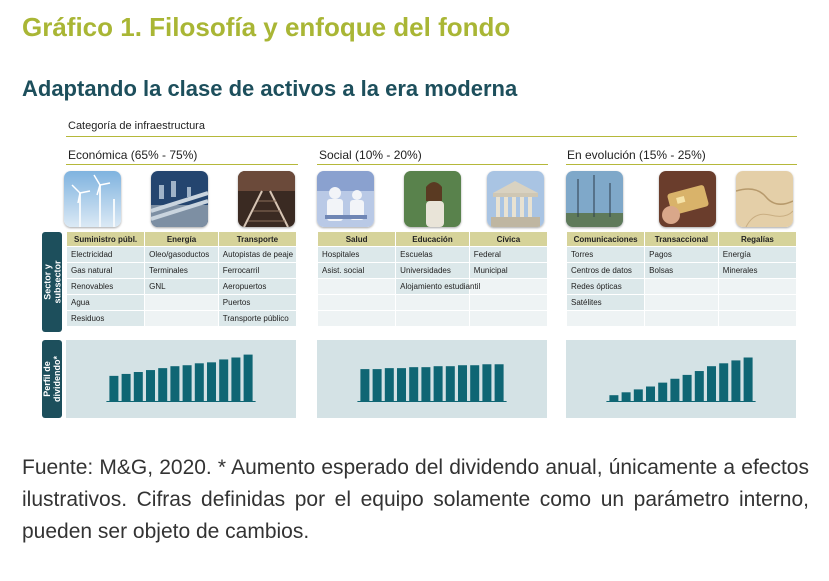 This screenshot has width=829, height=581. What do you see at coordinates (606, 270) in the screenshot?
I see `subsector-cell: Centros de datos` at bounding box center [606, 270].